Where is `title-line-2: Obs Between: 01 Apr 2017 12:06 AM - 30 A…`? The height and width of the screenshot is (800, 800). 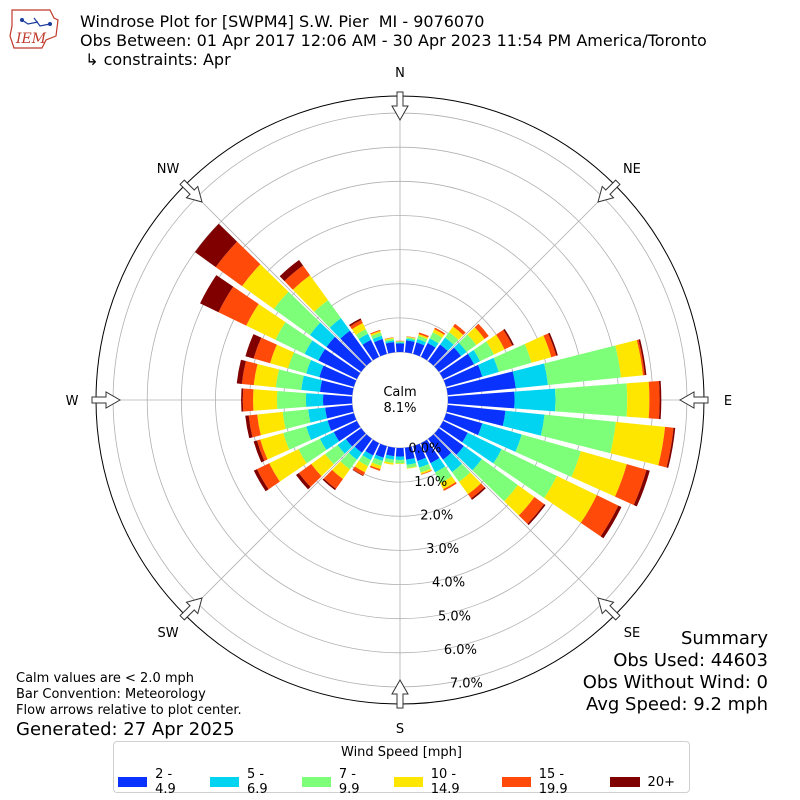 title-line-2: Obs Between: 01 Apr 2017 12:06 AM - 30 A… is located at coordinates (393, 40).